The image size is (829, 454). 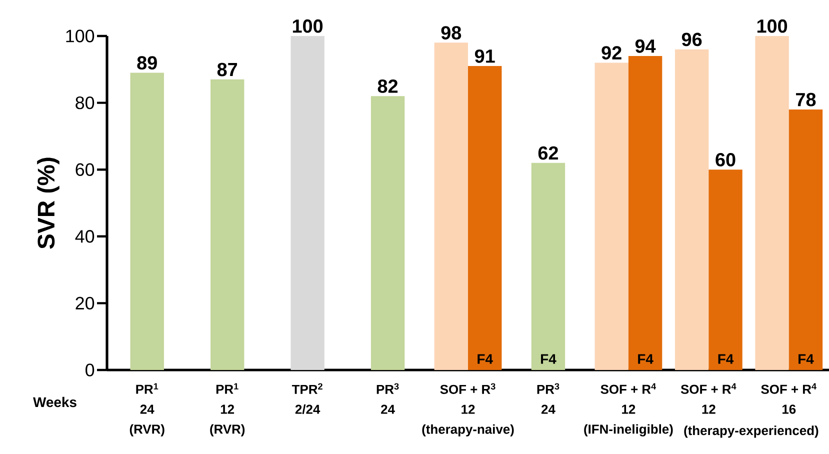 I want to click on y-tick-label: 100, so click(x=80, y=36).